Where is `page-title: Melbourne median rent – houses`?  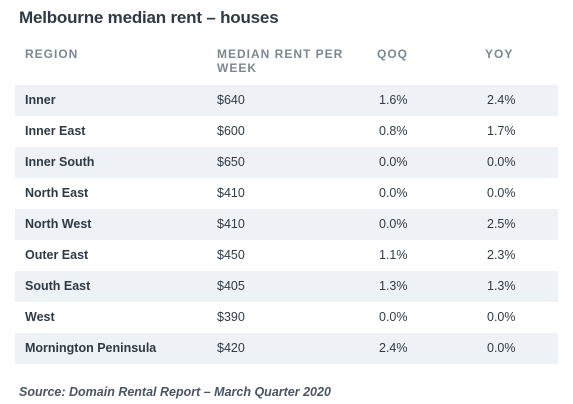
page-title: Melbourne median rent – houses is located at coordinates (149, 17).